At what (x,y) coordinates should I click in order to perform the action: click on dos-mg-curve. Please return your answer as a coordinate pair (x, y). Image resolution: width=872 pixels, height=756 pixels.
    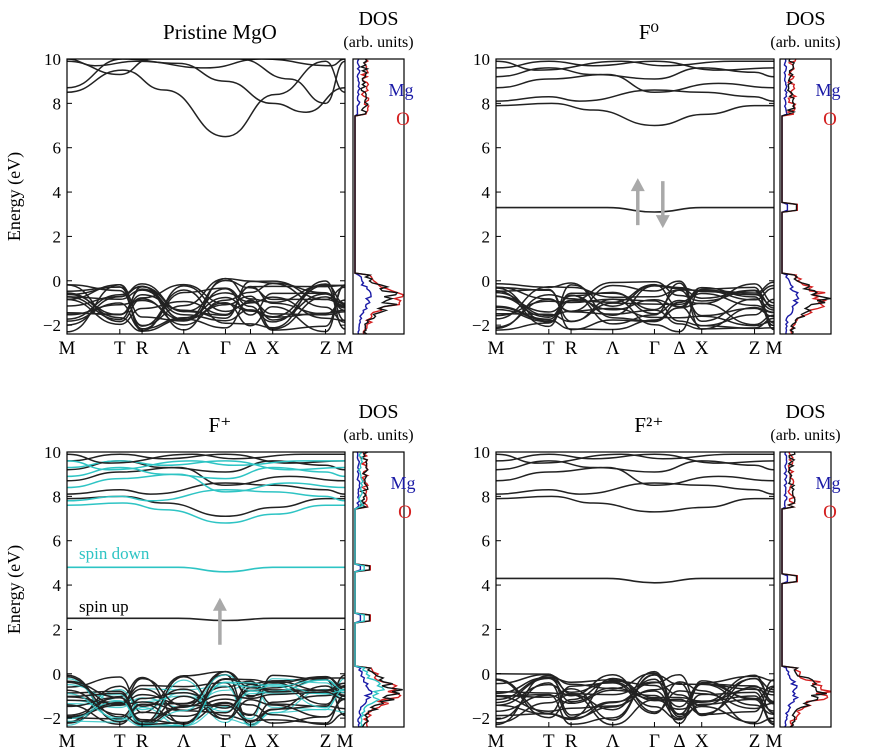
    Looking at the image, I should click on (790, 196).